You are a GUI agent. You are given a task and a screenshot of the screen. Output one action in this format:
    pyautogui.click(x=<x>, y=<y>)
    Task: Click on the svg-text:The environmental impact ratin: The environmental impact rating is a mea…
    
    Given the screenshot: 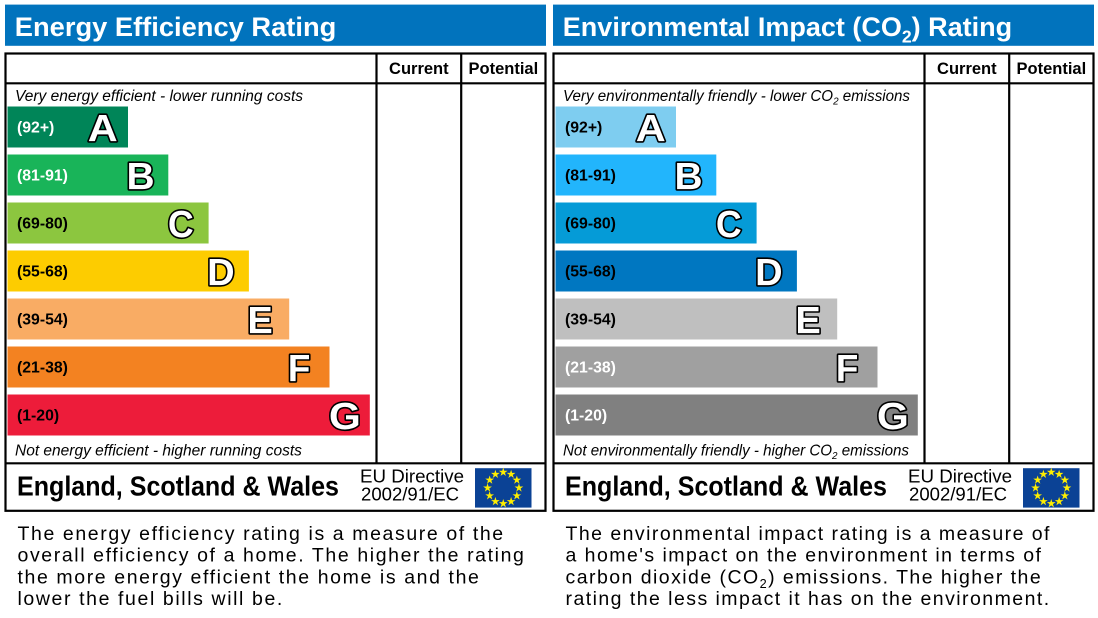 What is the action you would take?
    pyautogui.click(x=808, y=534)
    